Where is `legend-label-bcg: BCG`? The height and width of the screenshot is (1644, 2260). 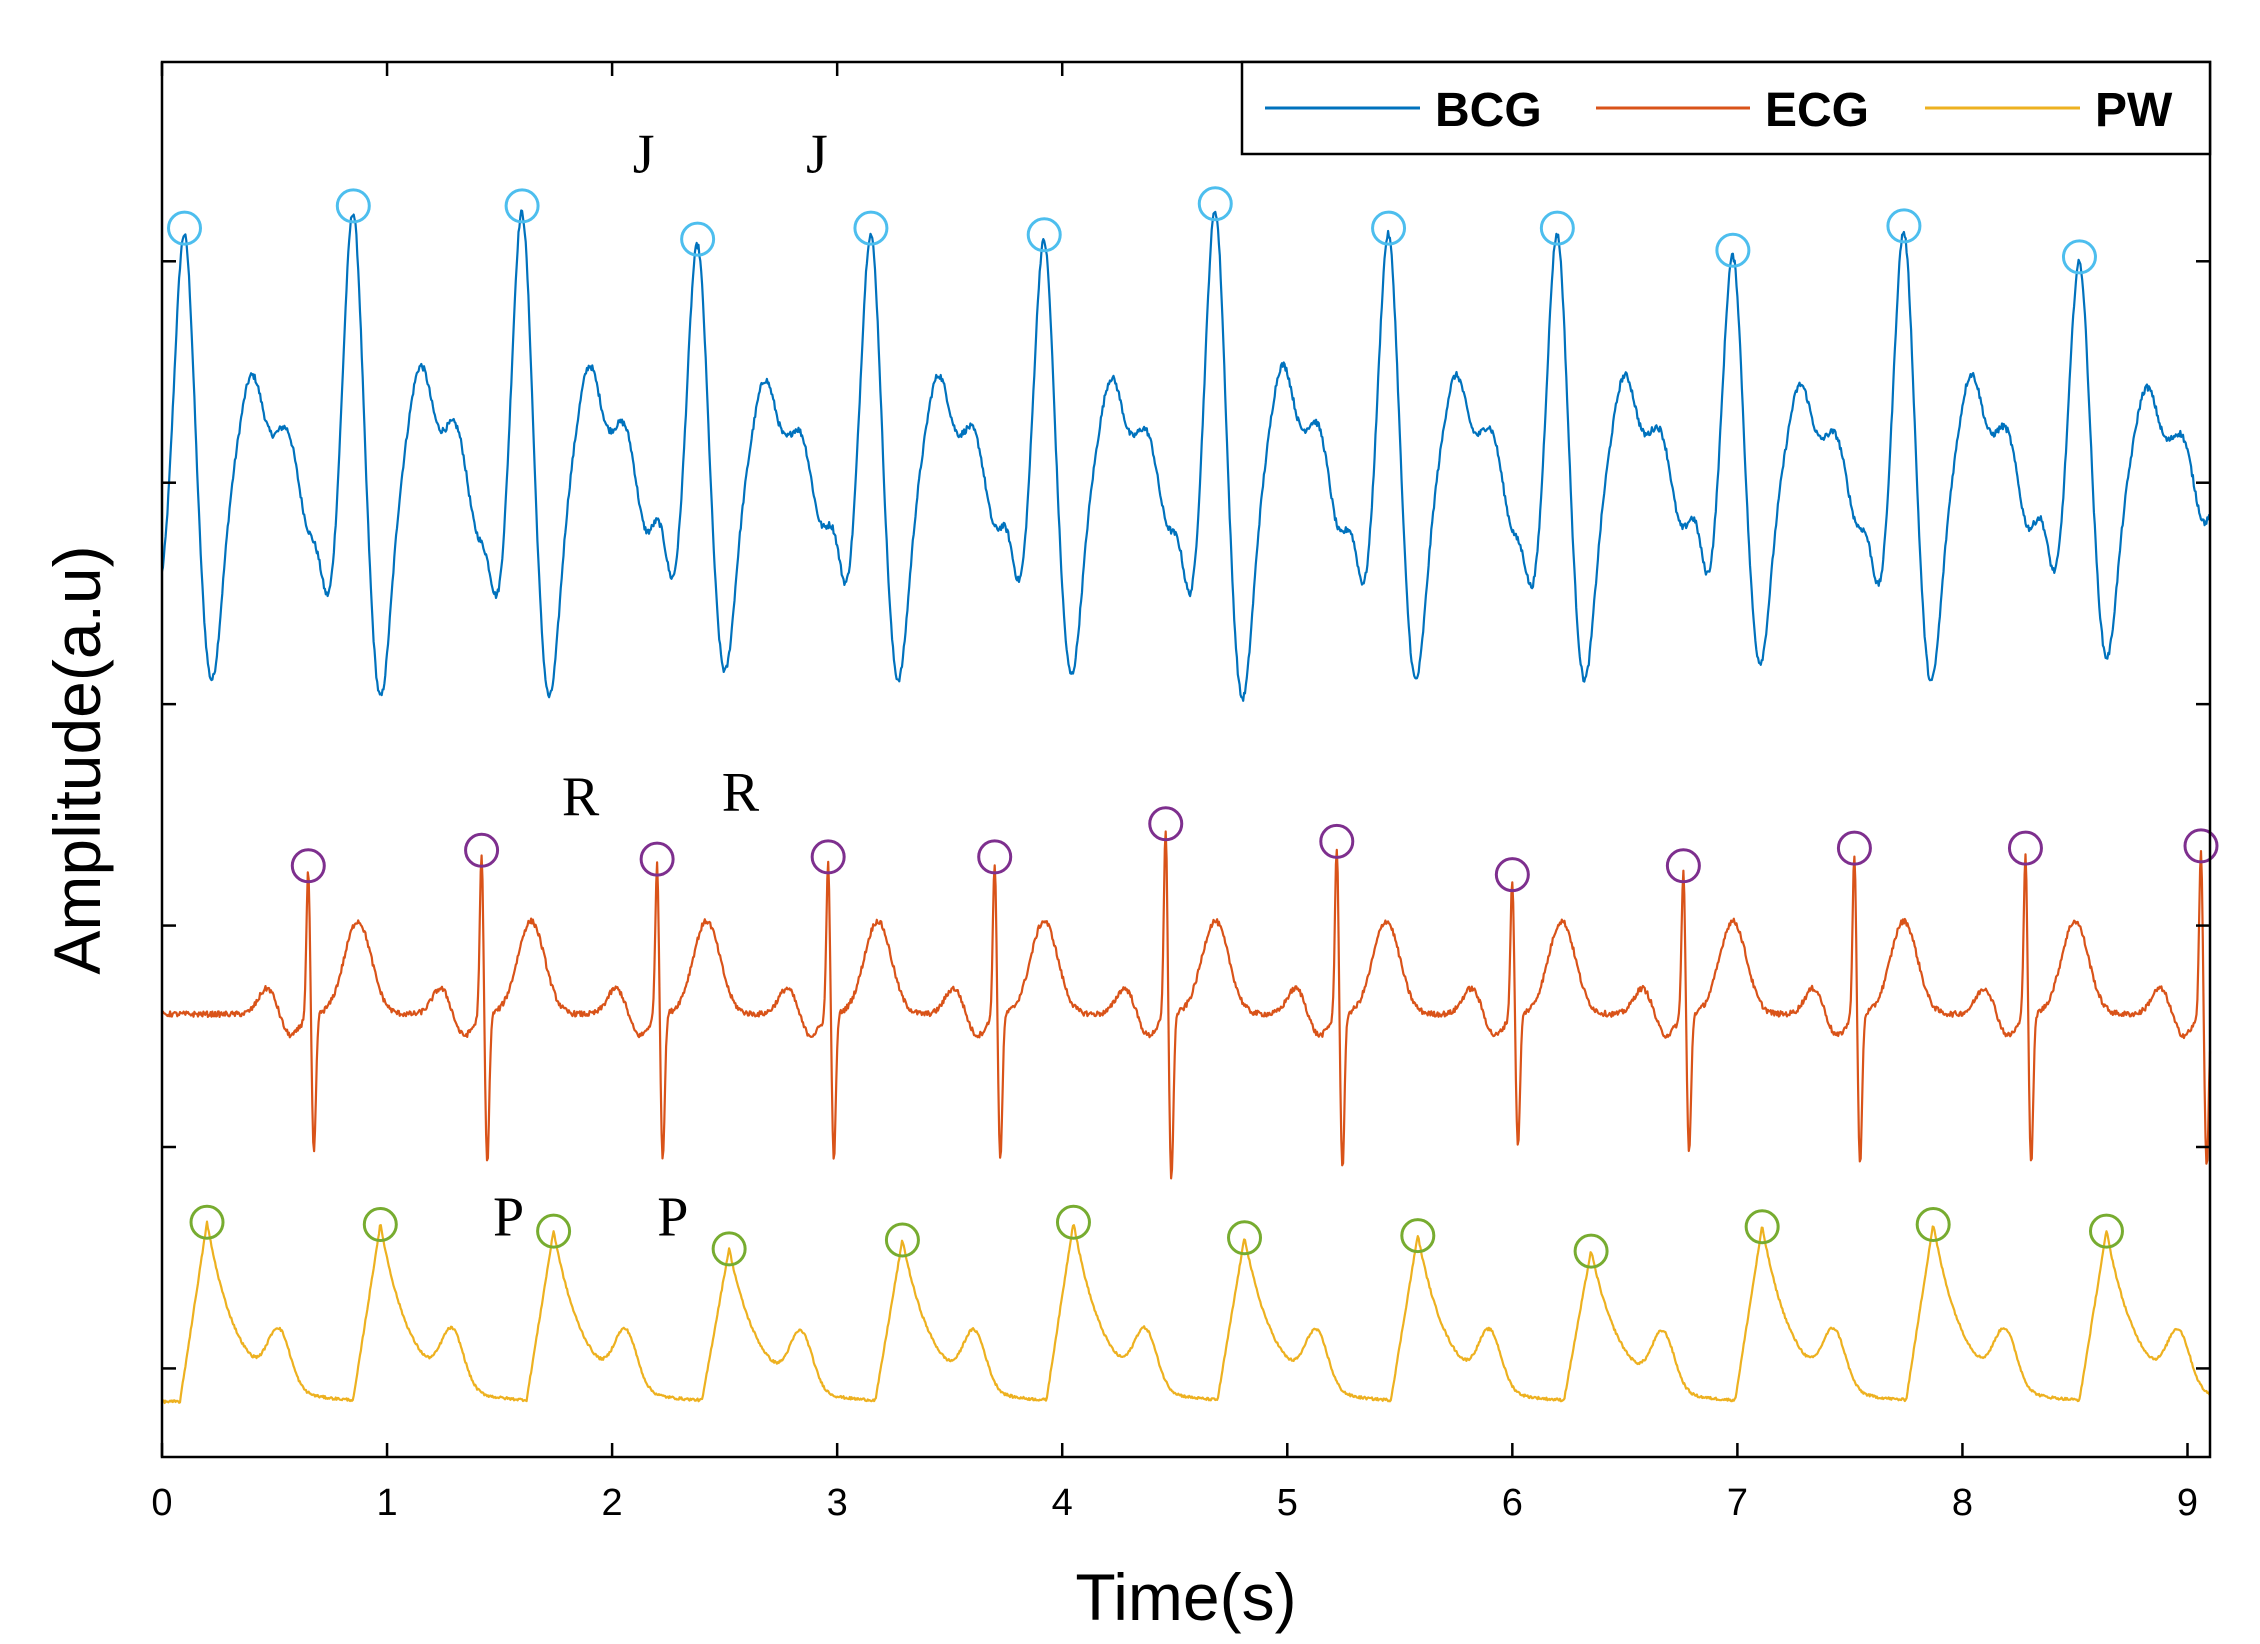 legend-label-bcg: BCG is located at coordinates (1488, 110).